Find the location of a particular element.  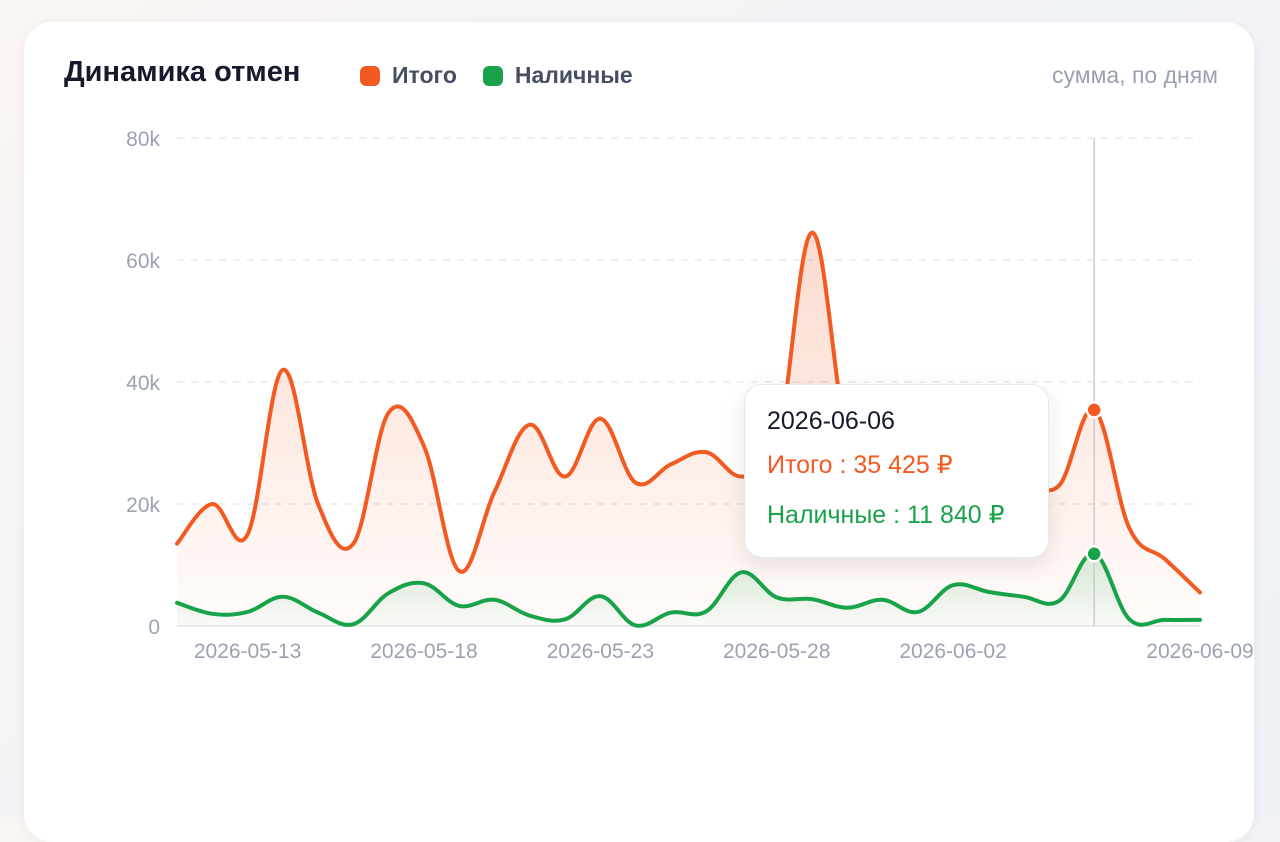

series-area-cash is located at coordinates (688, 589).